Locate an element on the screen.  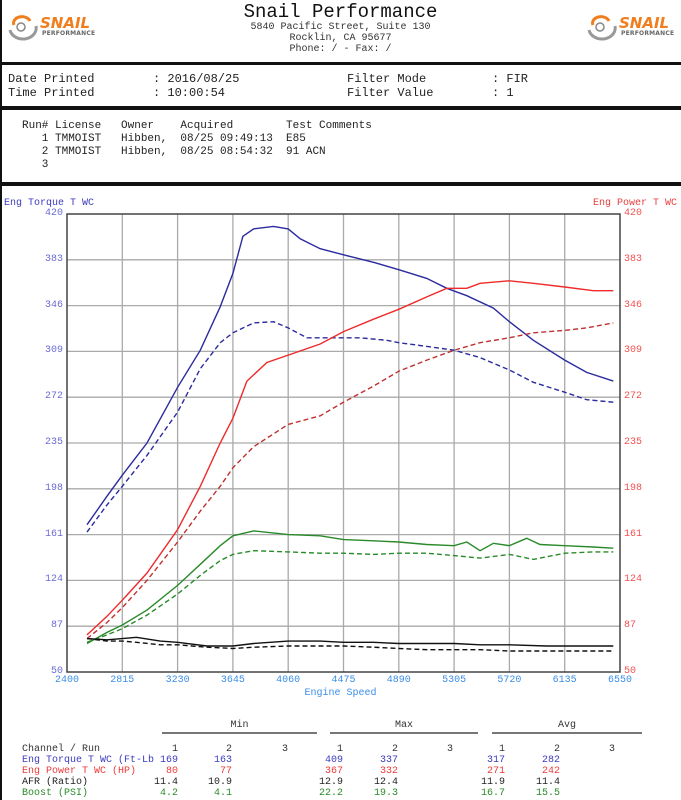
stats-cell-min: 11.4 is located at coordinates (165, 782).